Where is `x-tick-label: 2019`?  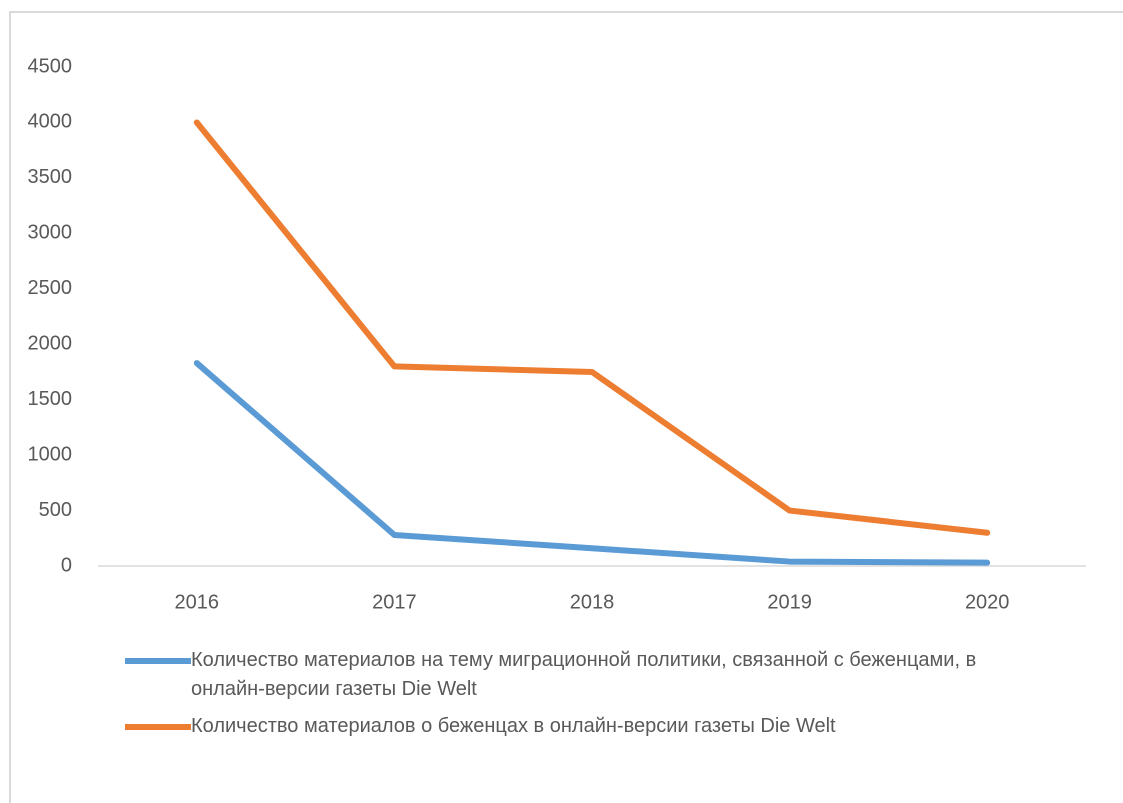 x-tick-label: 2019 is located at coordinates (789, 602).